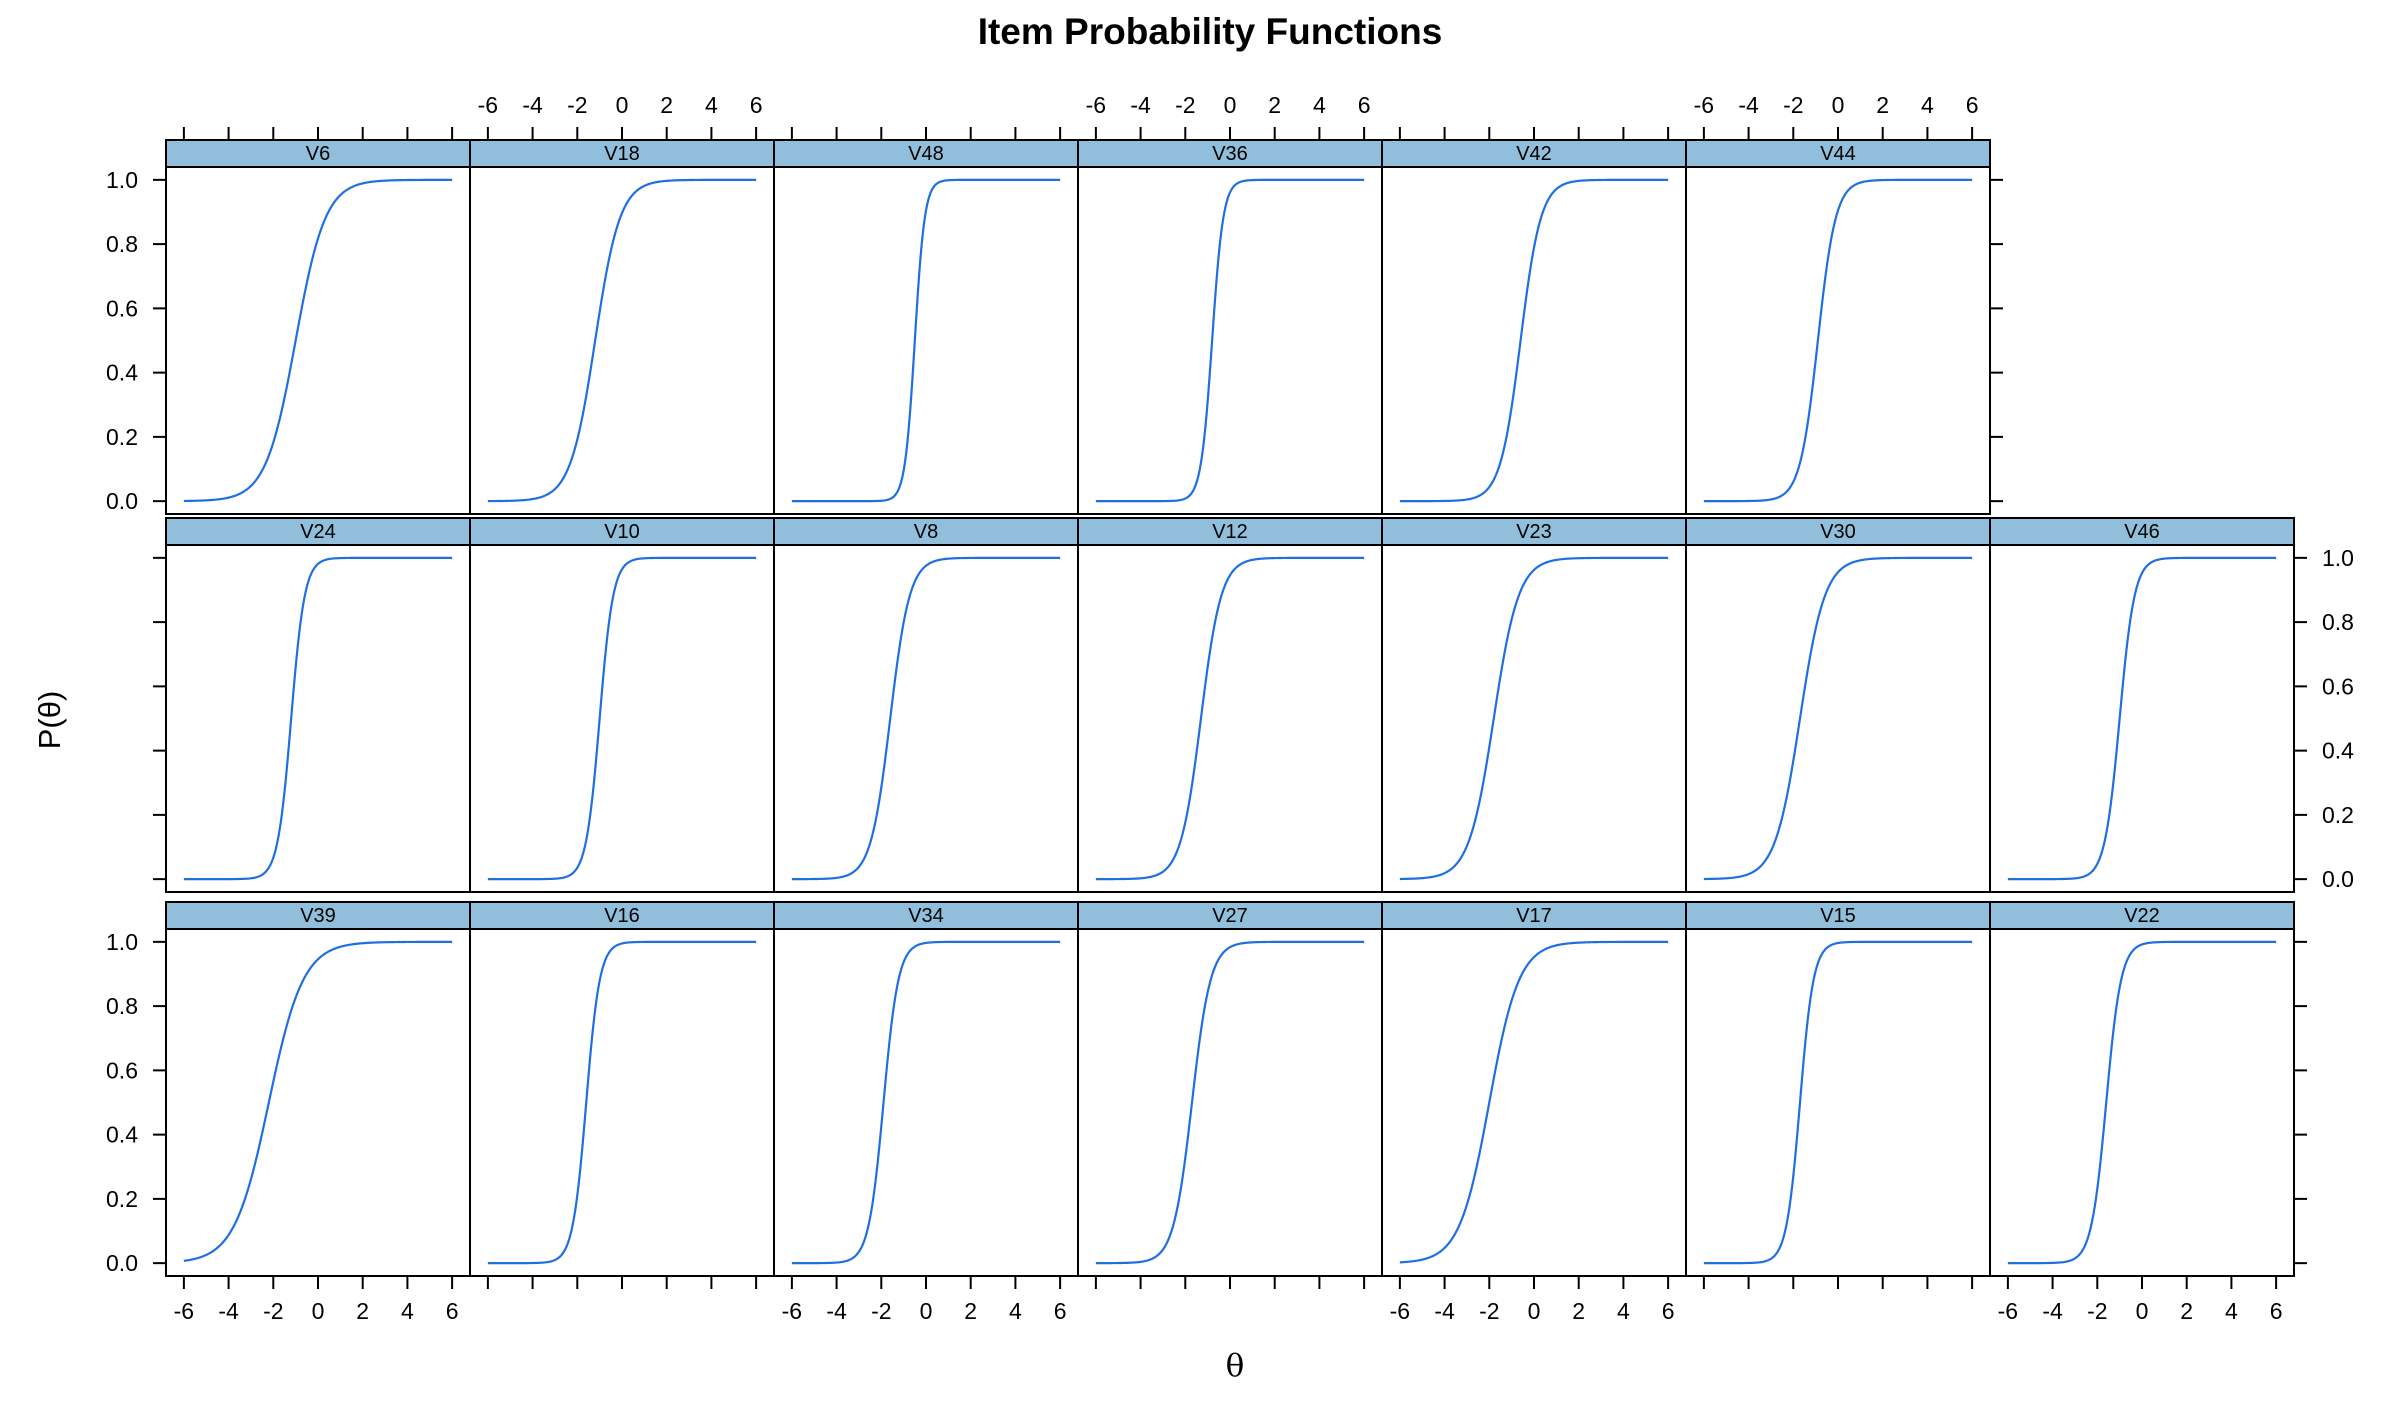 This screenshot has height=1416, width=2400. Describe the element at coordinates (1534, 1102) in the screenshot. I see `curve-v17` at that location.